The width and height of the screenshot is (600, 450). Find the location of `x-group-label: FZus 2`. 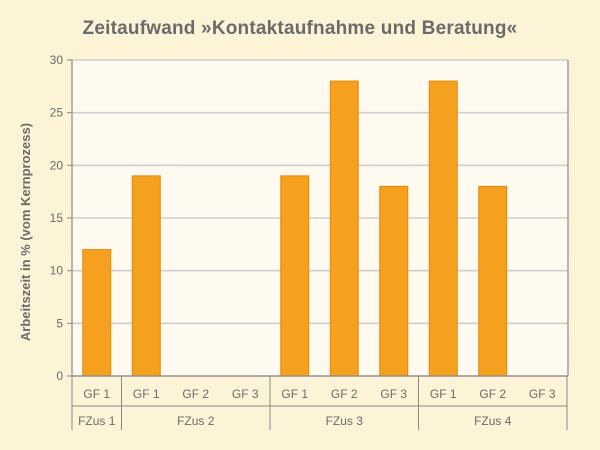

x-group-label: FZus 2 is located at coordinates (196, 421).